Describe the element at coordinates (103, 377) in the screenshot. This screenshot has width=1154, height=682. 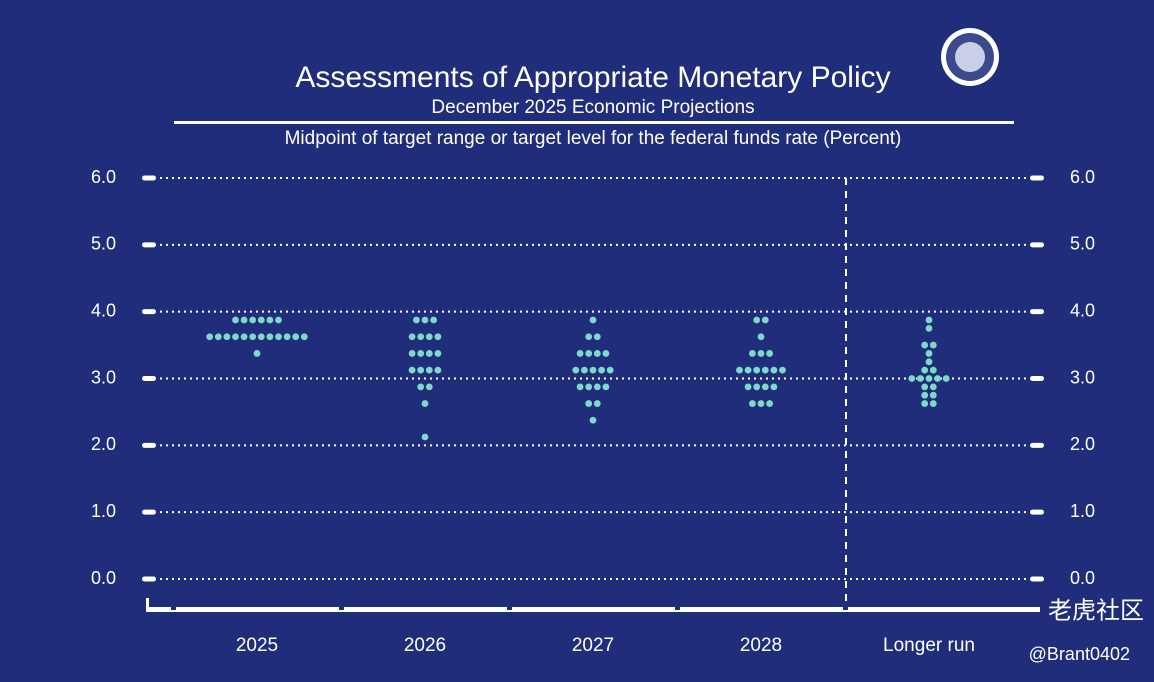
I see `y-tick-label: 3.0` at that location.